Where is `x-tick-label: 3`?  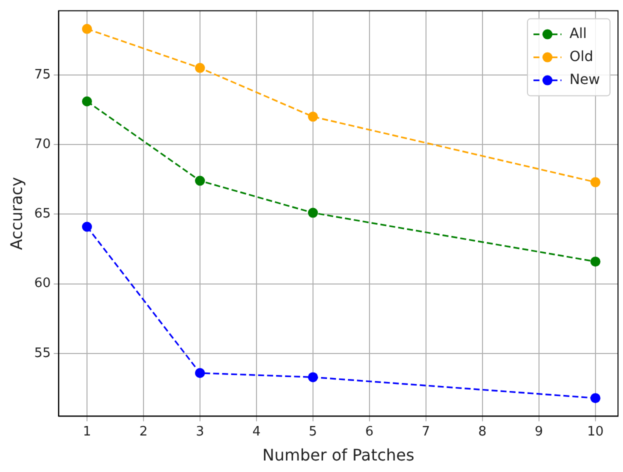
x-tick-label: 3 is located at coordinates (200, 432).